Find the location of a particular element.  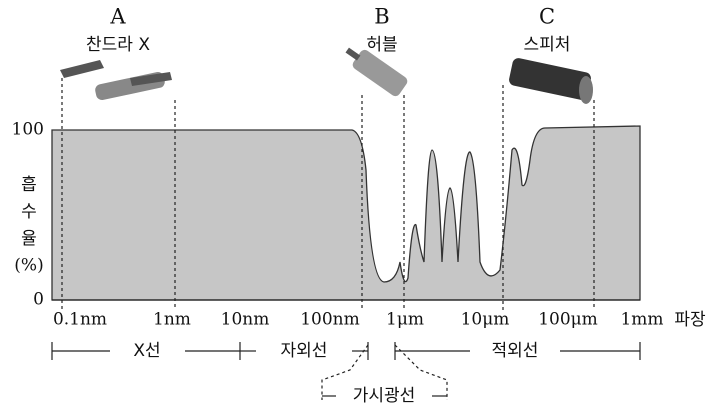

y-label: 흡 is located at coordinates (29, 185).